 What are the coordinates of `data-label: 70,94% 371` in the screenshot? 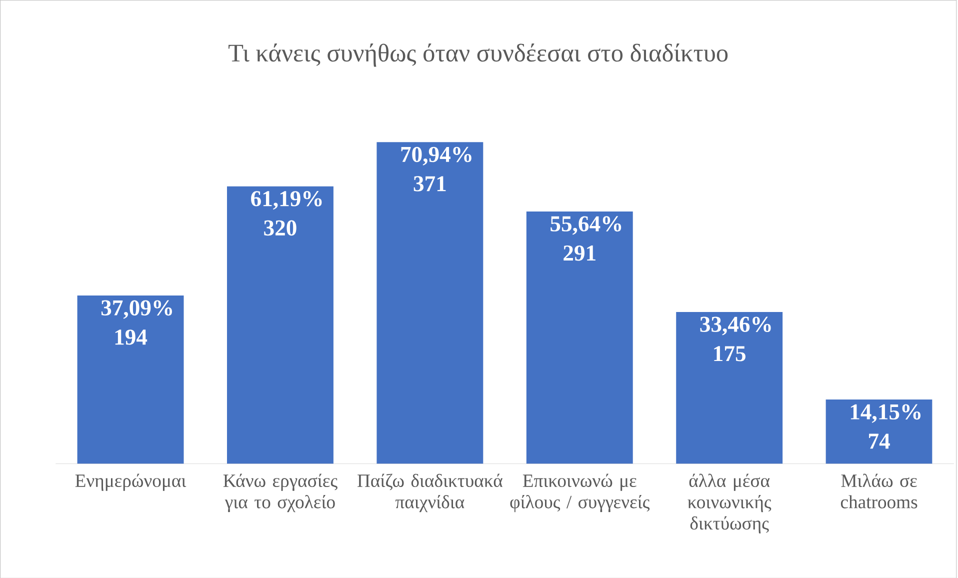 It's located at (436, 169).